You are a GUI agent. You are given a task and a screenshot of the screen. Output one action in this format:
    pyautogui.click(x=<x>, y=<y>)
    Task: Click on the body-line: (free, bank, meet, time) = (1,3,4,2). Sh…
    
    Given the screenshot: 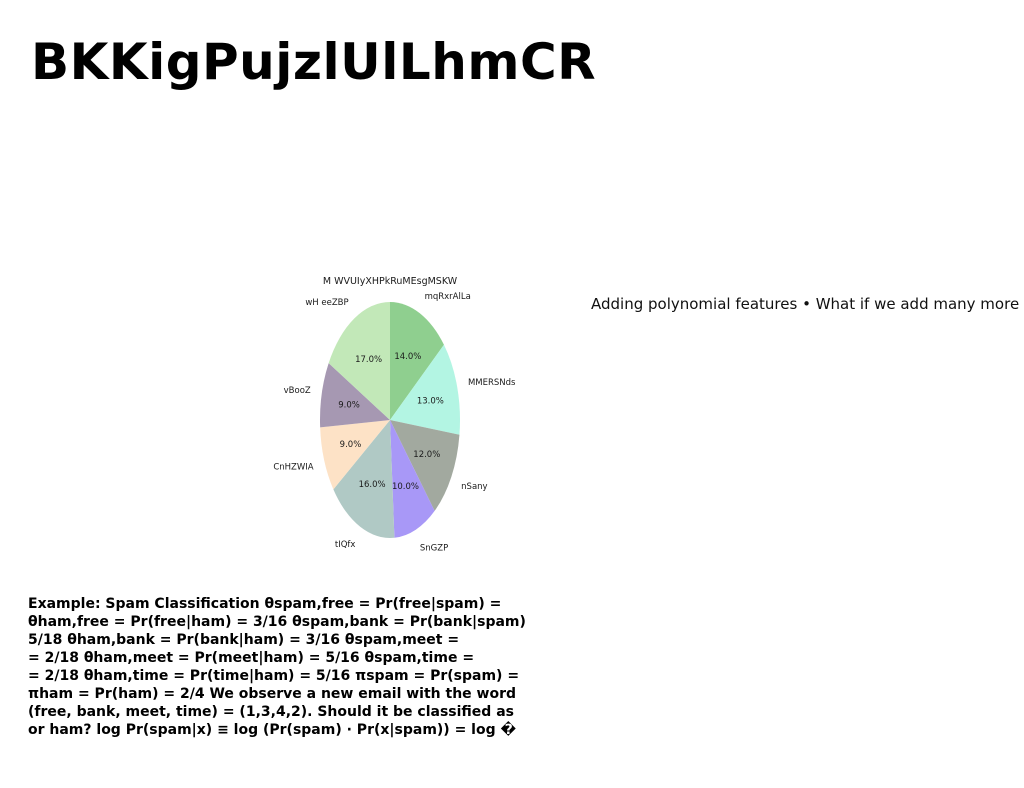 What is the action you would take?
    pyautogui.click(x=271, y=712)
    